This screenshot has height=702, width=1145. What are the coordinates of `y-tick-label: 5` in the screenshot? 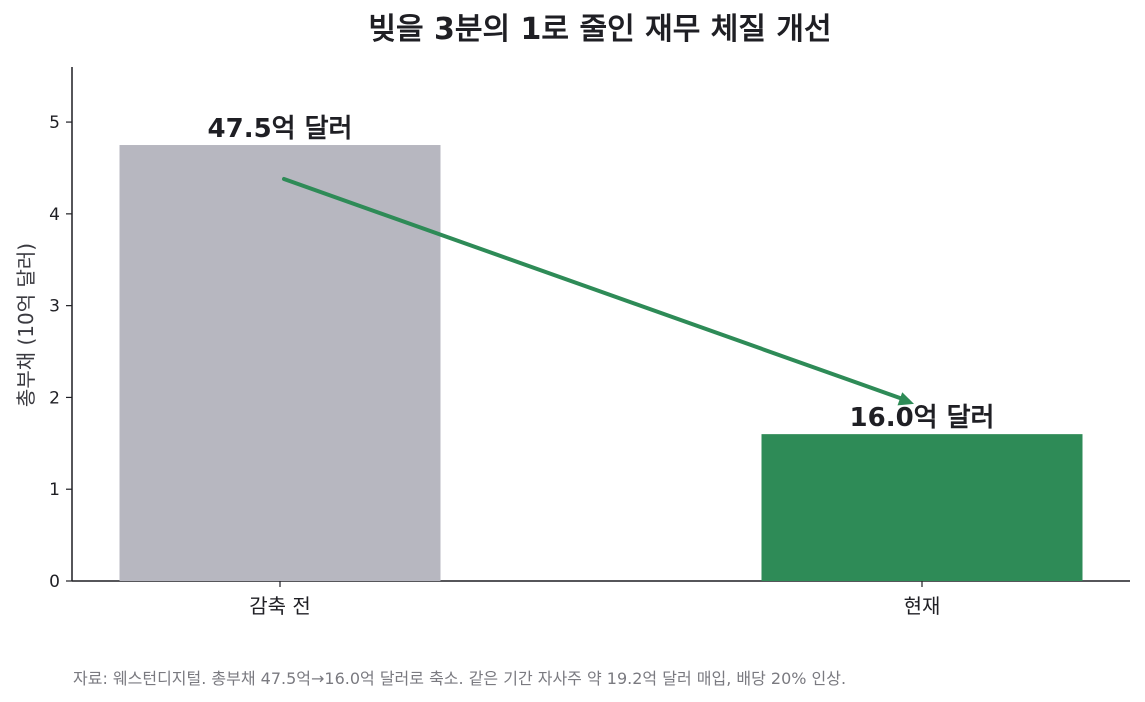 It's located at (54, 123).